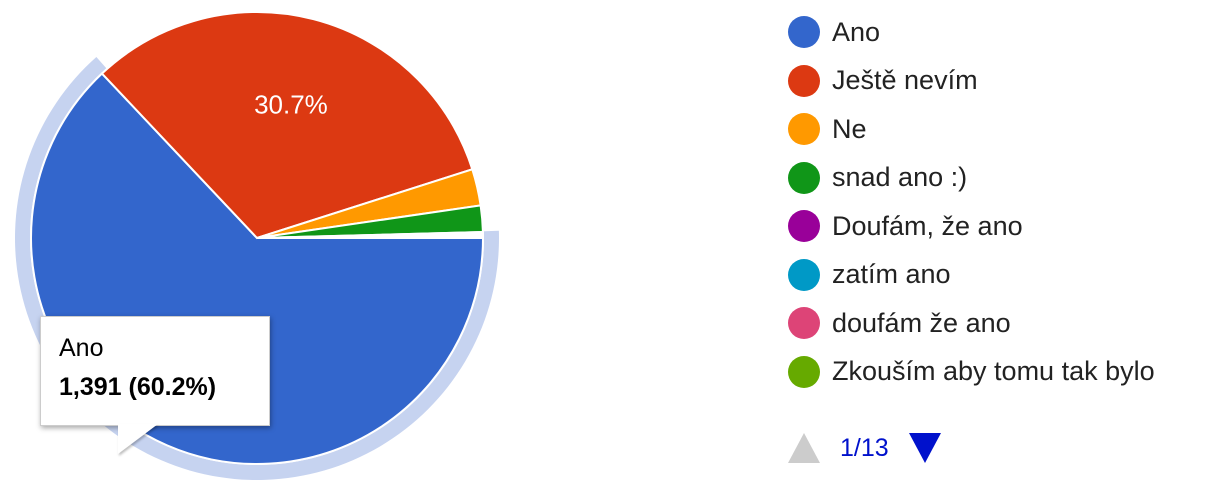 This screenshot has width=1212, height=502. Describe the element at coordinates (924, 448) in the screenshot. I see `next-page-arrow-icon` at that location.